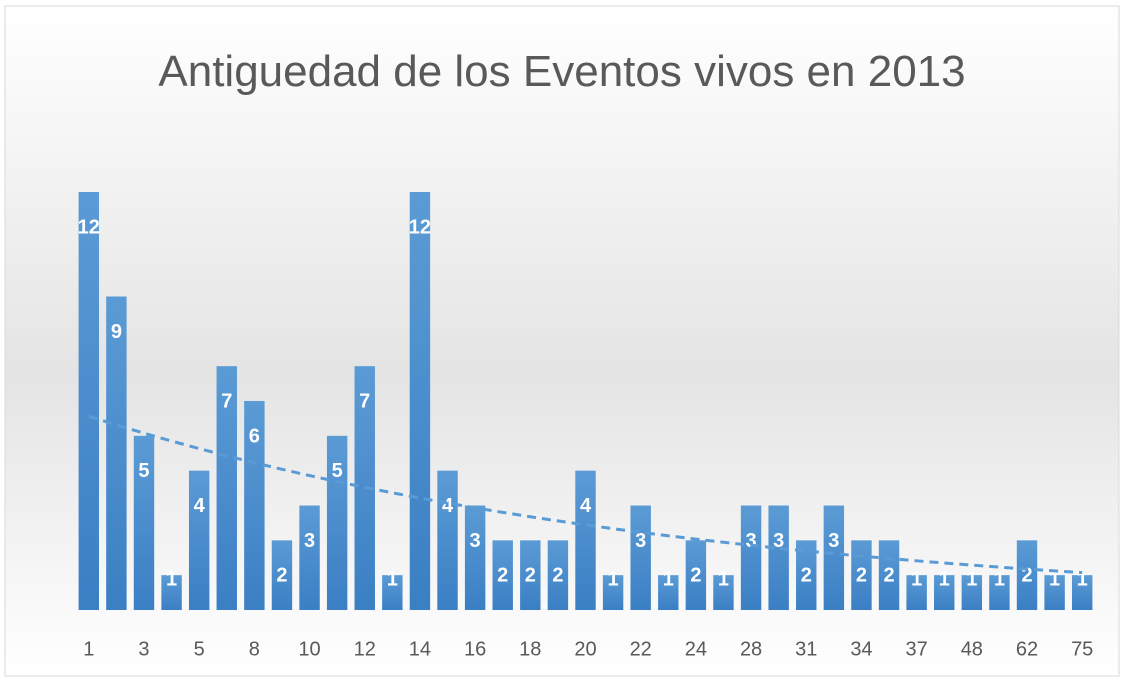 The height and width of the screenshot is (681, 1125). I want to click on x-tick-label: 37, so click(917, 649).